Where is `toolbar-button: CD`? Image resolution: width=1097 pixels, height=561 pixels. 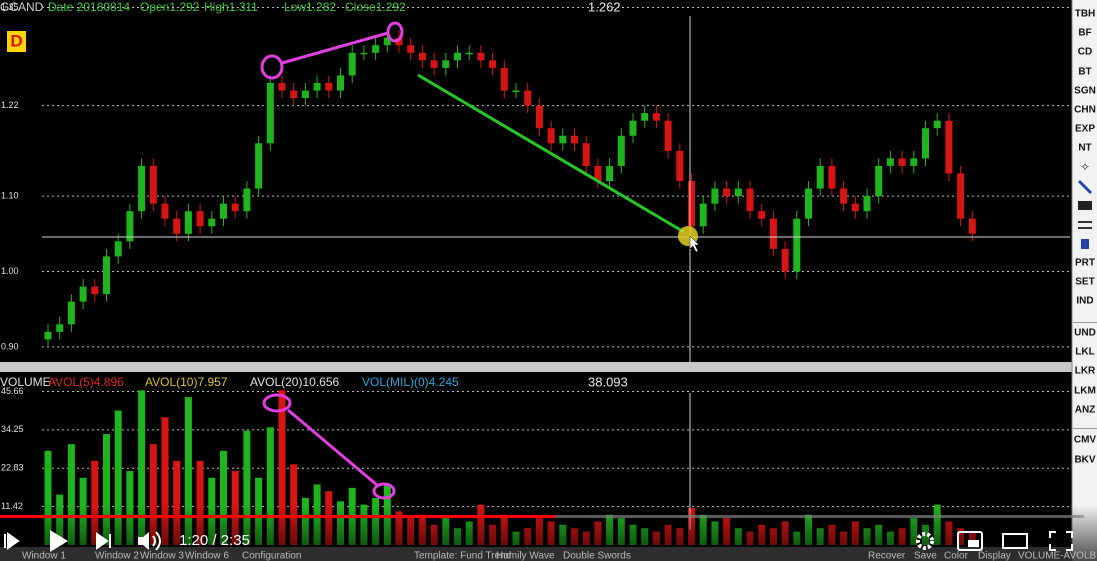 toolbar-button: CD is located at coordinates (1085, 52).